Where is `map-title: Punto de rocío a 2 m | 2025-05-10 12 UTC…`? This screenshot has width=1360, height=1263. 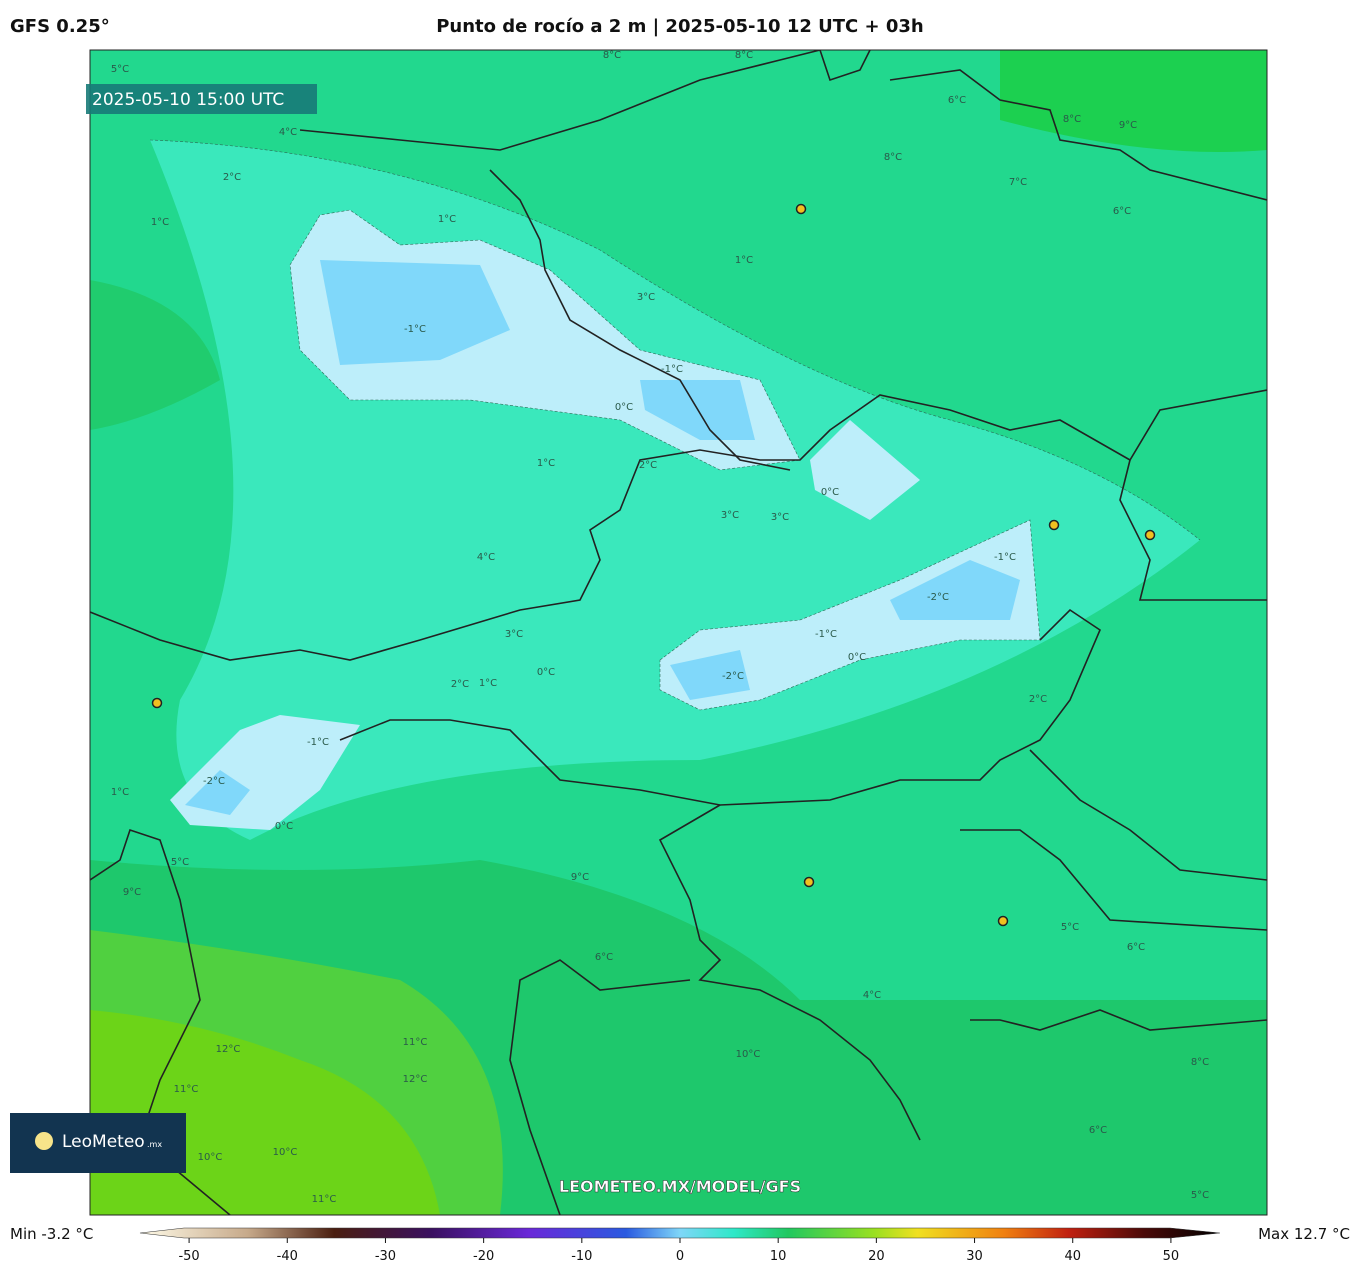 map-title: Punto de rocío a 2 m | 2025-05-10 12 UTC… is located at coordinates (680, 26).